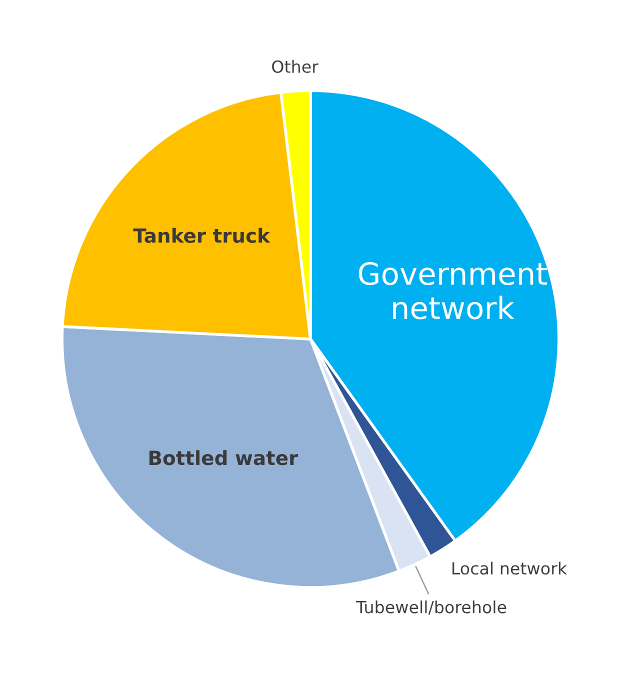  I want to click on slice-label: Bottled water, so click(223, 458).